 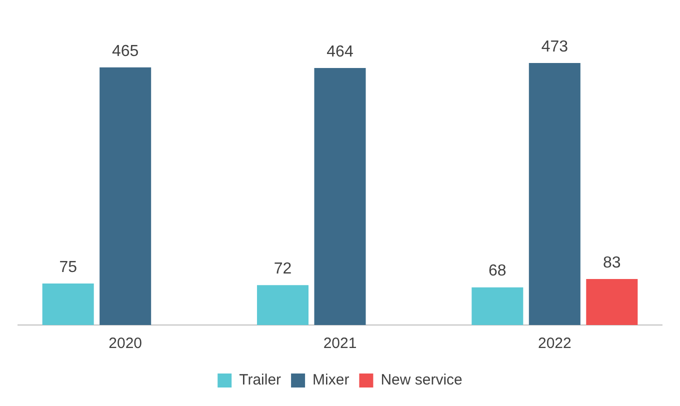 What do you see at coordinates (260, 380) in the screenshot?
I see `legend-label: Trailer` at bounding box center [260, 380].